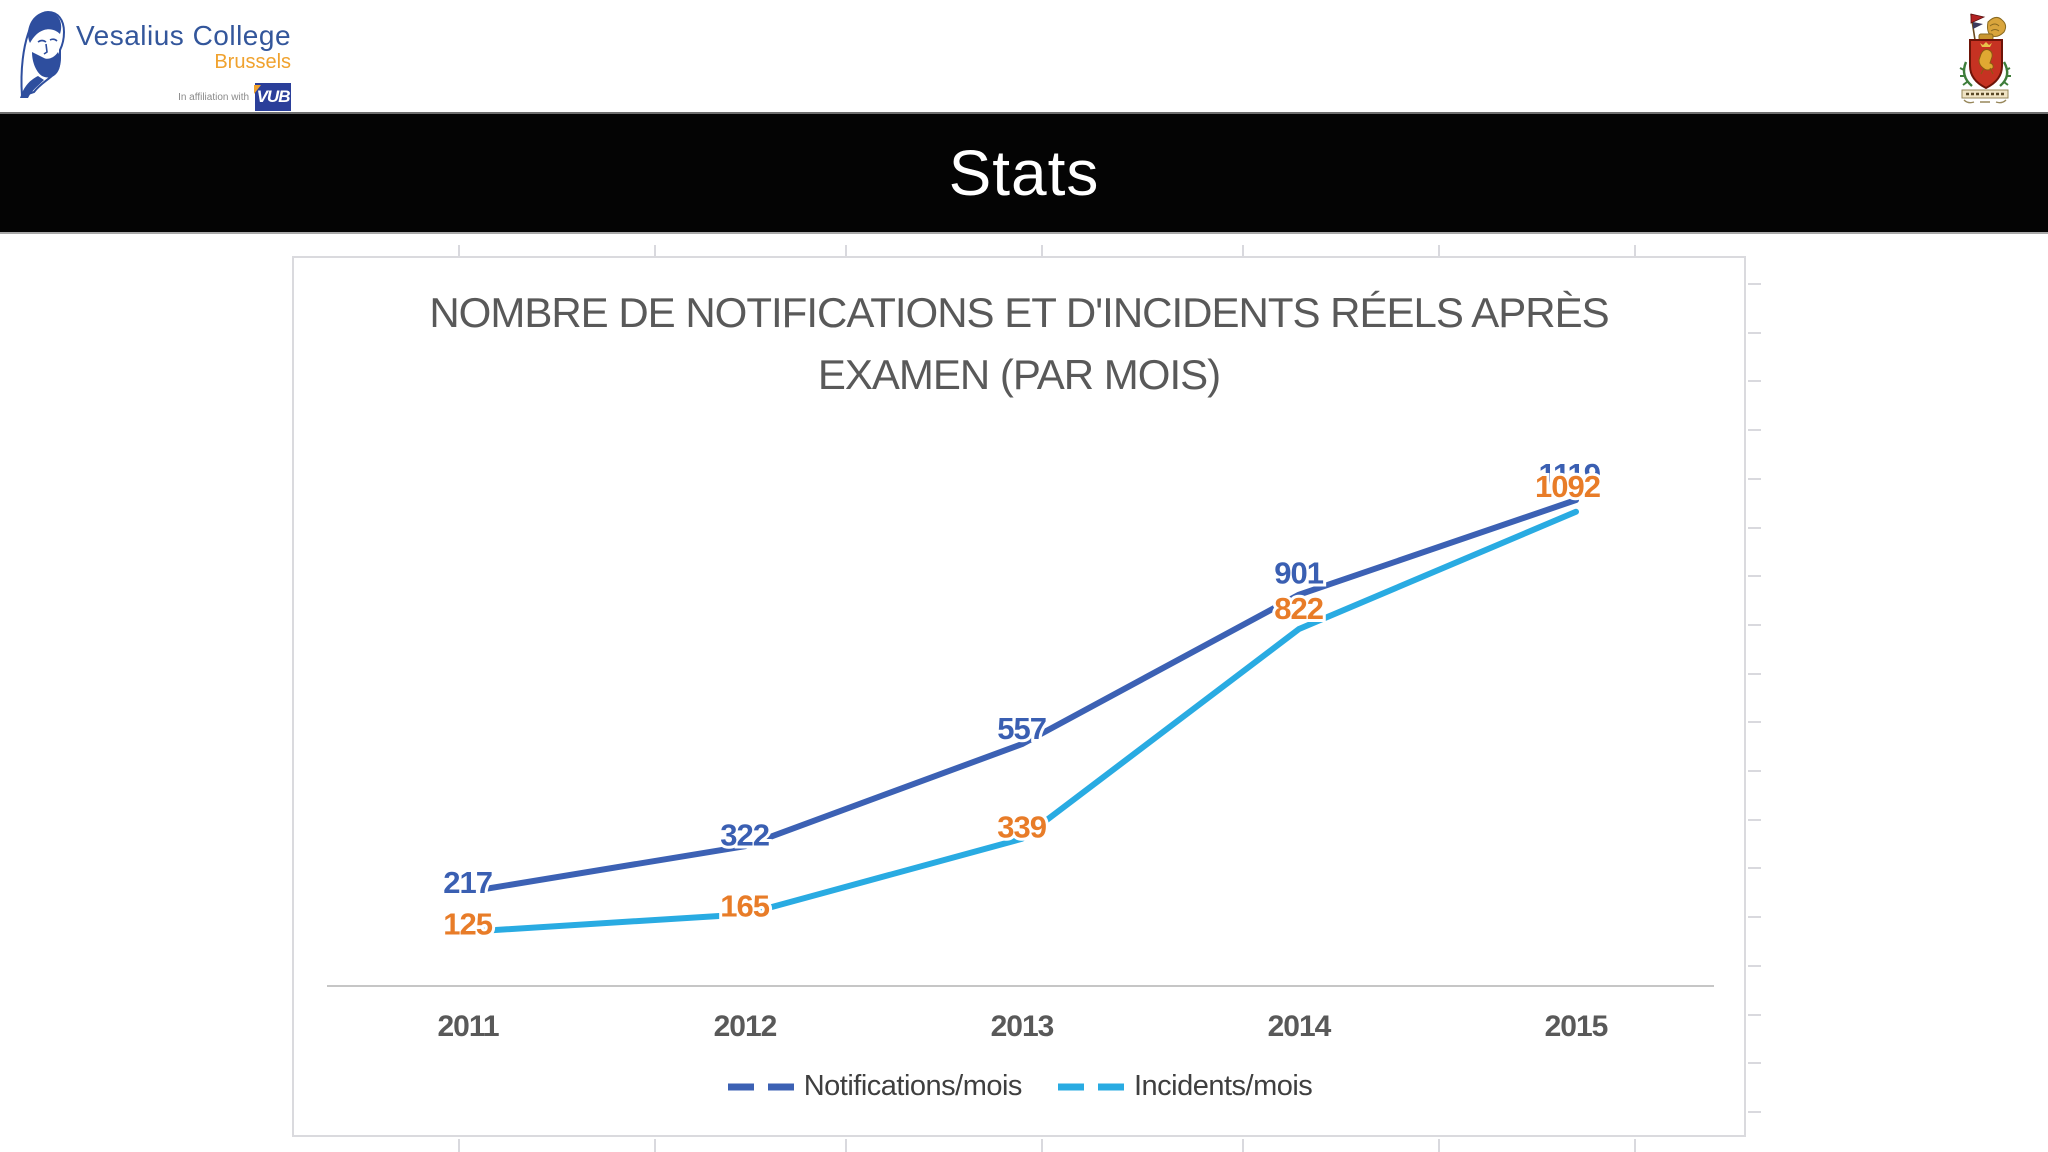  What do you see at coordinates (760, 1086) in the screenshot?
I see `notifications-line-marker-icon` at bounding box center [760, 1086].